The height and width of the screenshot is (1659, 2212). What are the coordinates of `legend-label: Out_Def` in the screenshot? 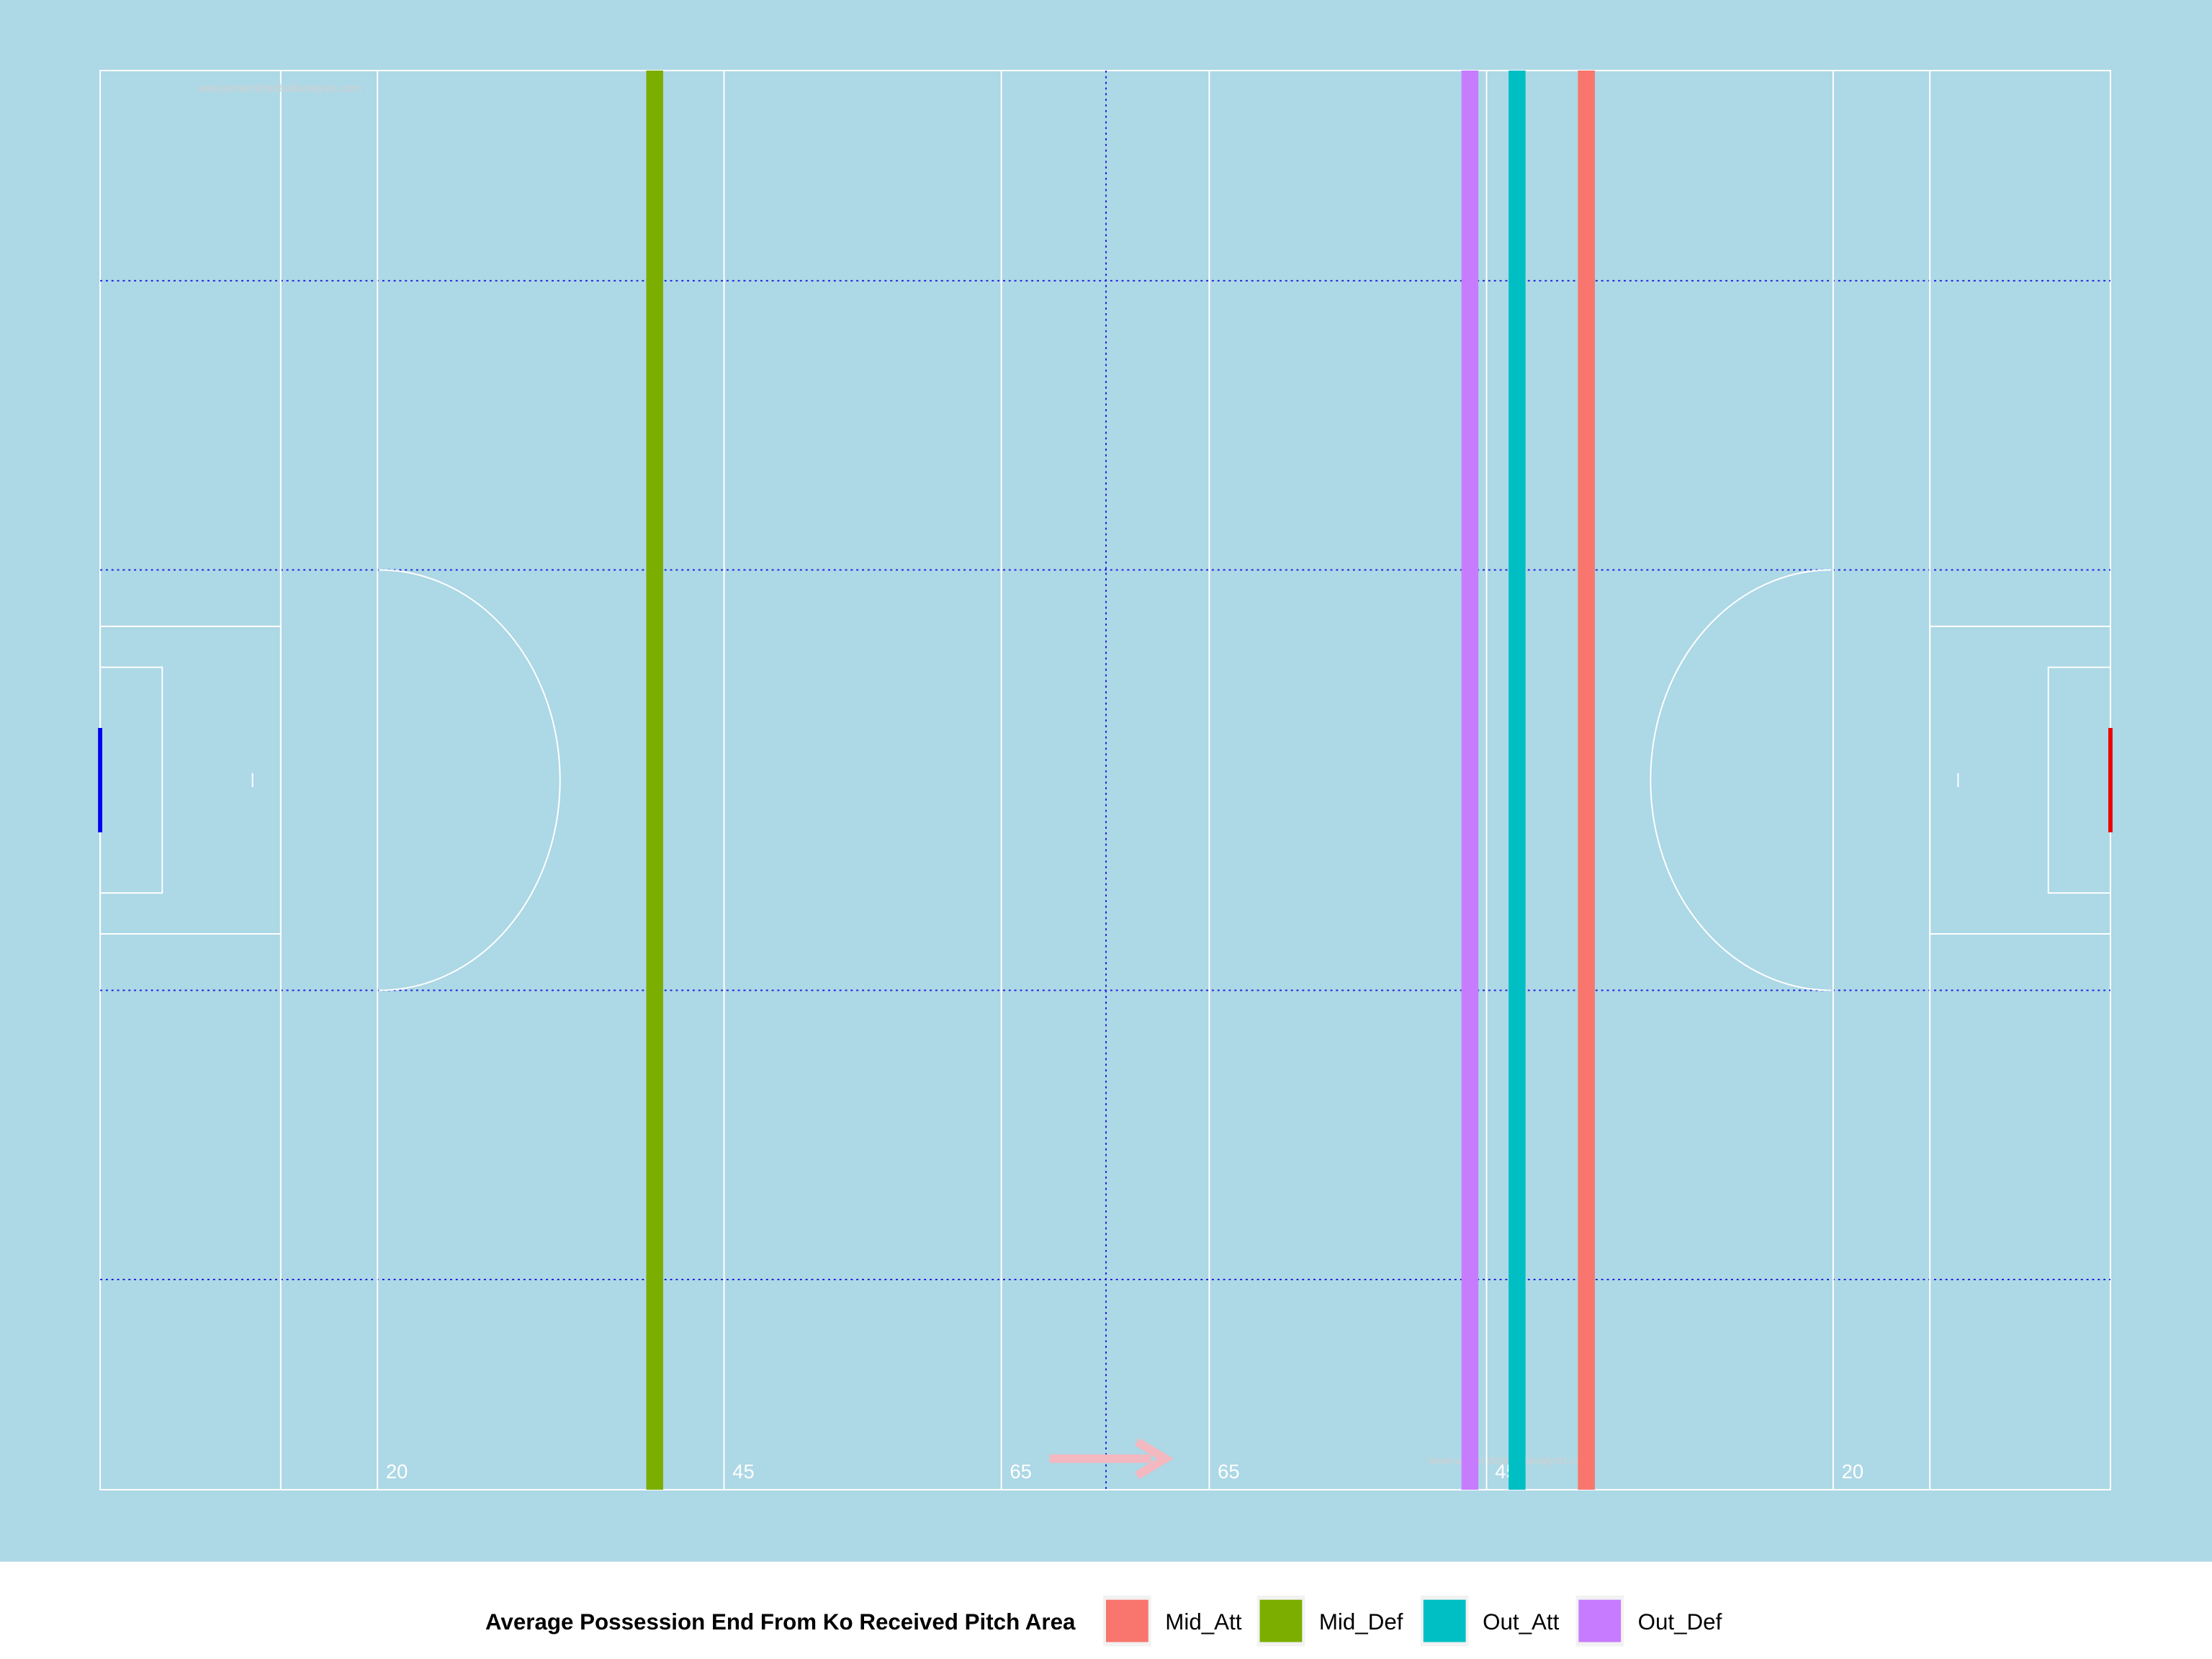 It's located at (1680, 1622).